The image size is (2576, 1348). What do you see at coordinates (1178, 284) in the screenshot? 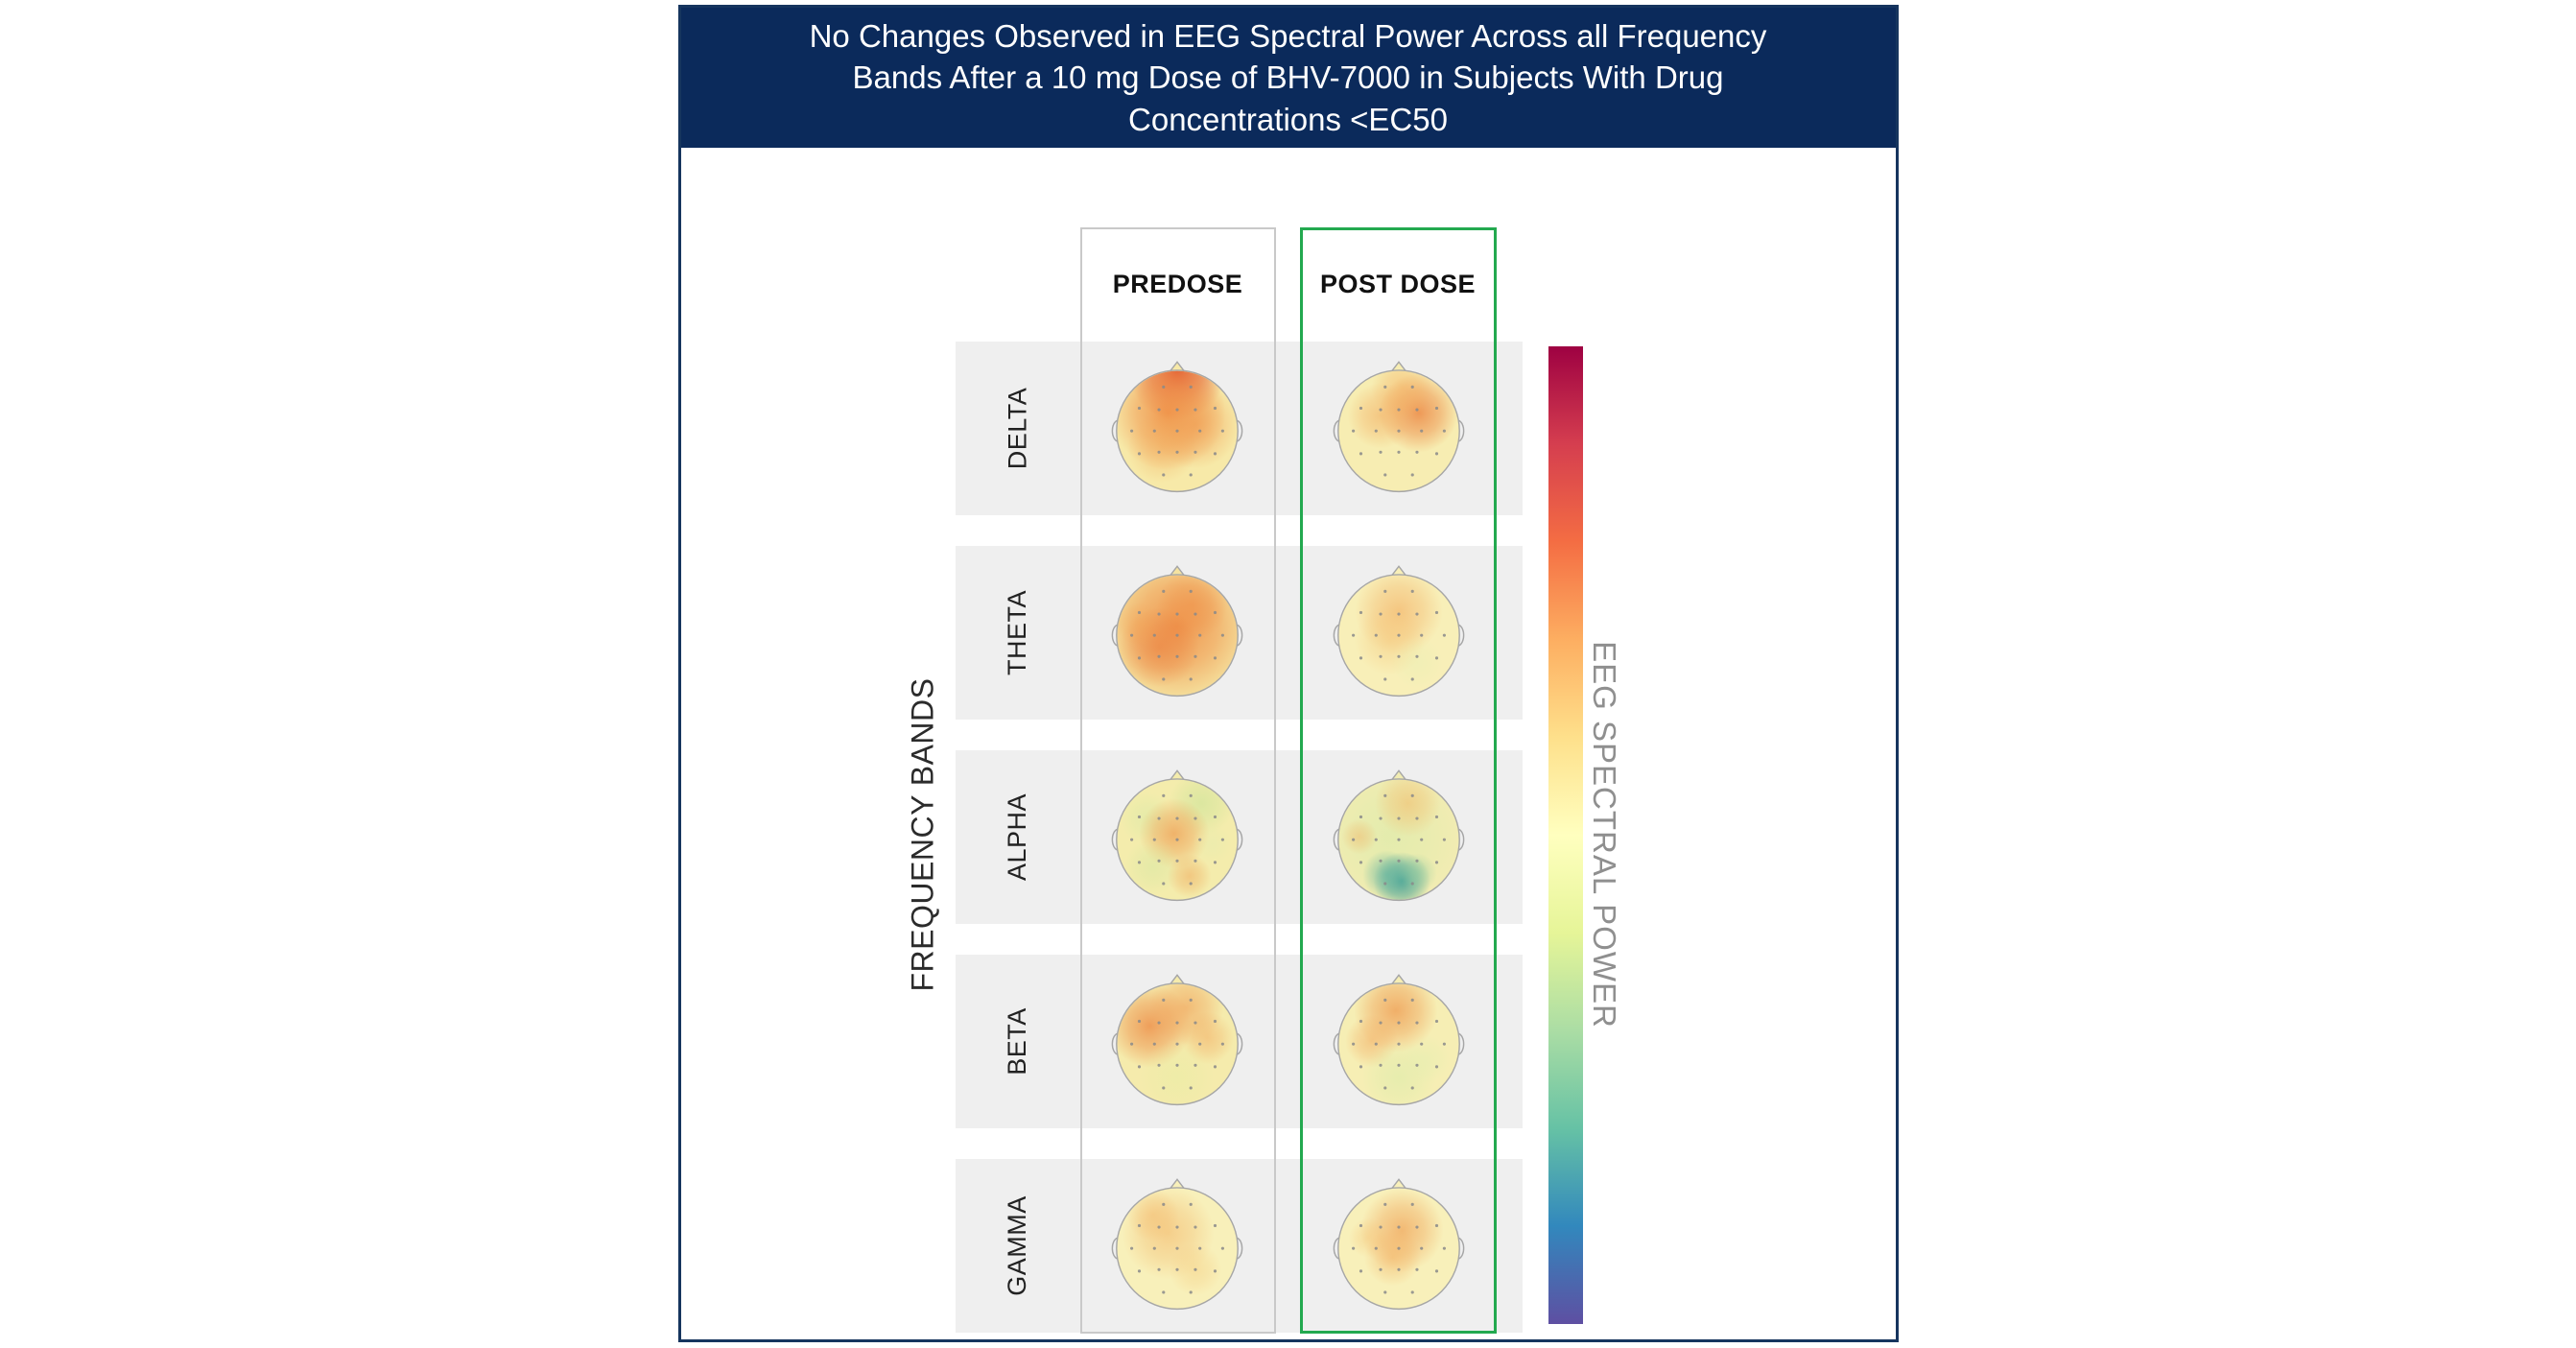
I see `predose-column-header: PREDOSE` at bounding box center [1178, 284].